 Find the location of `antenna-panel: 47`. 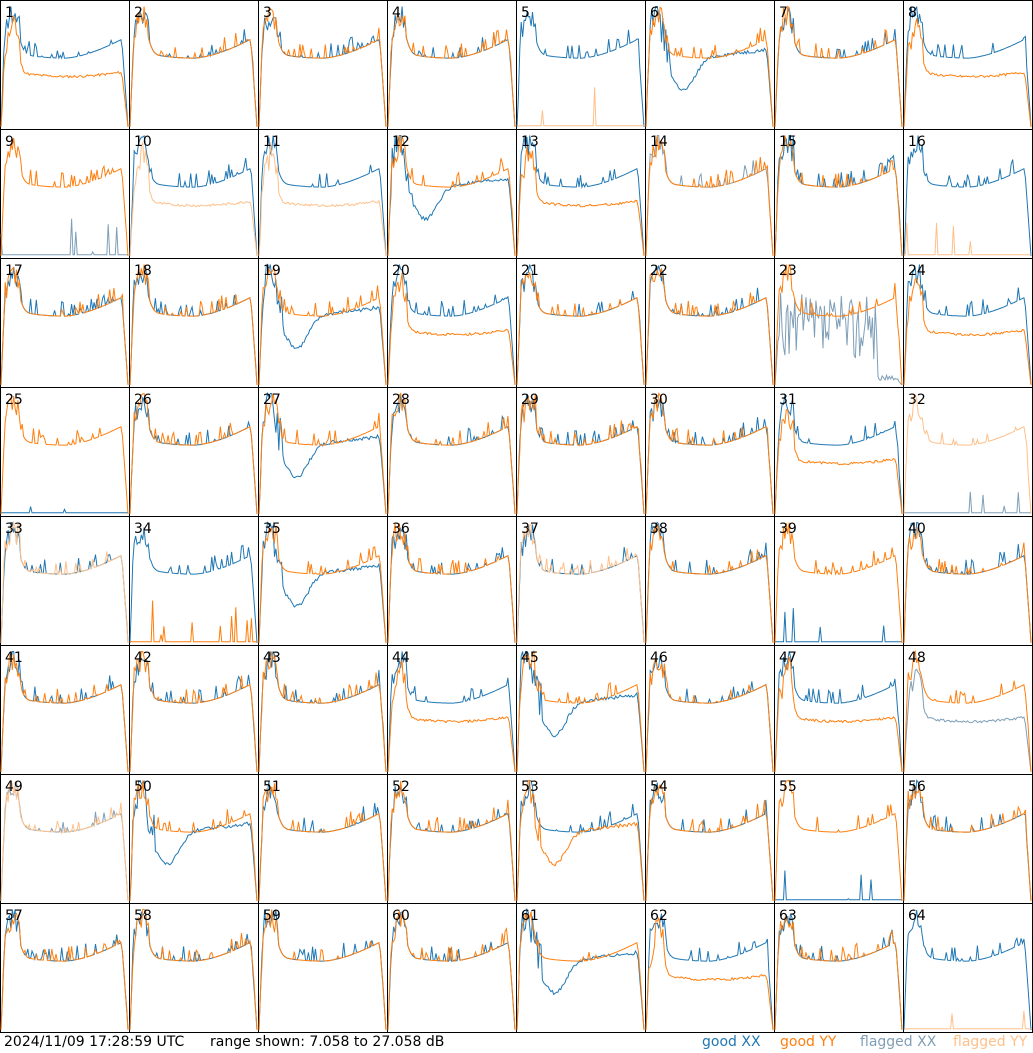

antenna-panel: 47 is located at coordinates (839, 710).